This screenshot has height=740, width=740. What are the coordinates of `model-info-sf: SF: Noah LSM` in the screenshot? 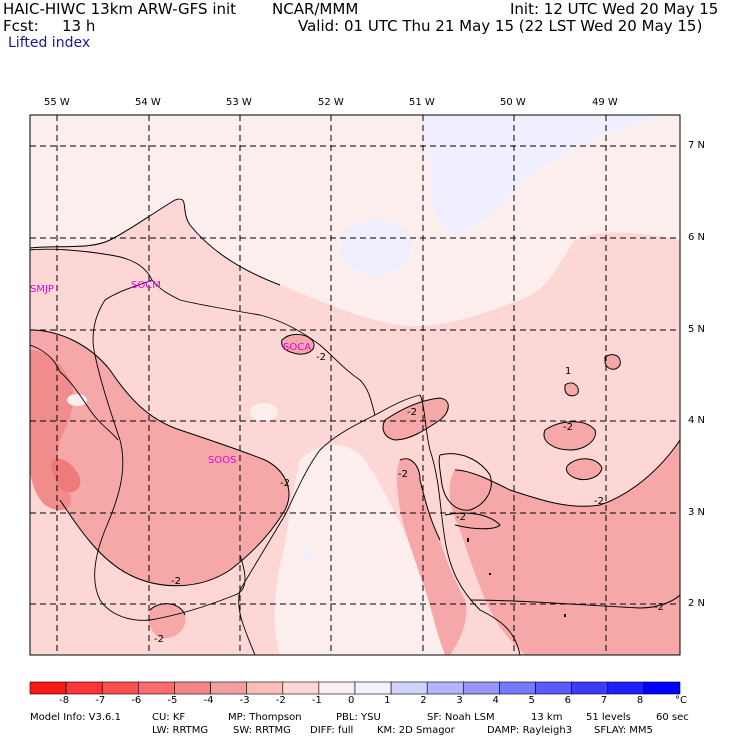 It's located at (461, 717).